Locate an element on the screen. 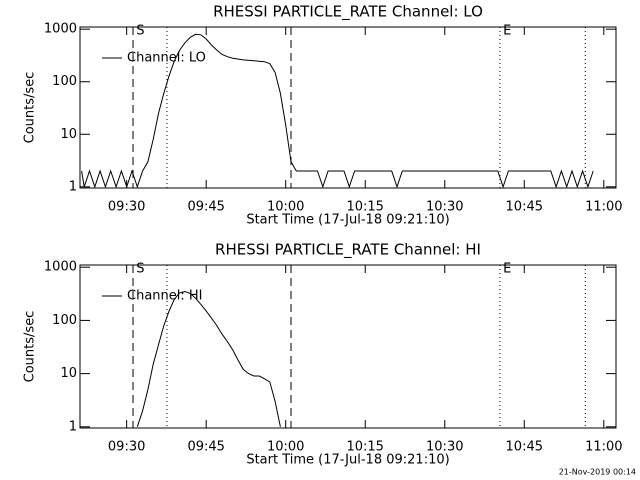 The width and height of the screenshot is (640, 480). series-line is located at coordinates (208, 358).